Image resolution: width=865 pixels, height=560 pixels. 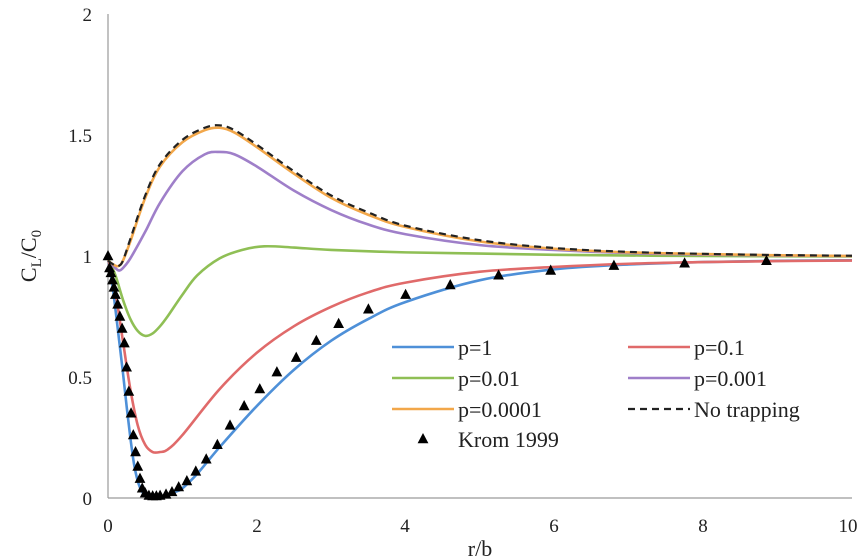 I want to click on y-tick-labels: 0 0.5 1 1.5 2, so click(x=80, y=257).